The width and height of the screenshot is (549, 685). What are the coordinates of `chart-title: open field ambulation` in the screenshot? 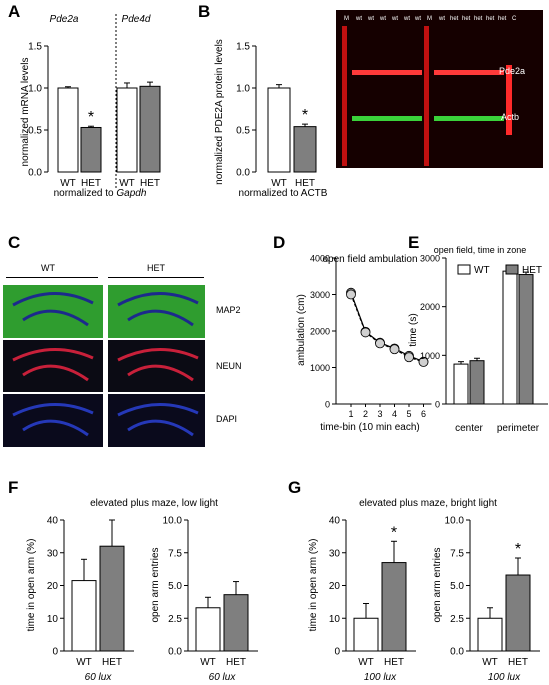 It's located at (369, 259).